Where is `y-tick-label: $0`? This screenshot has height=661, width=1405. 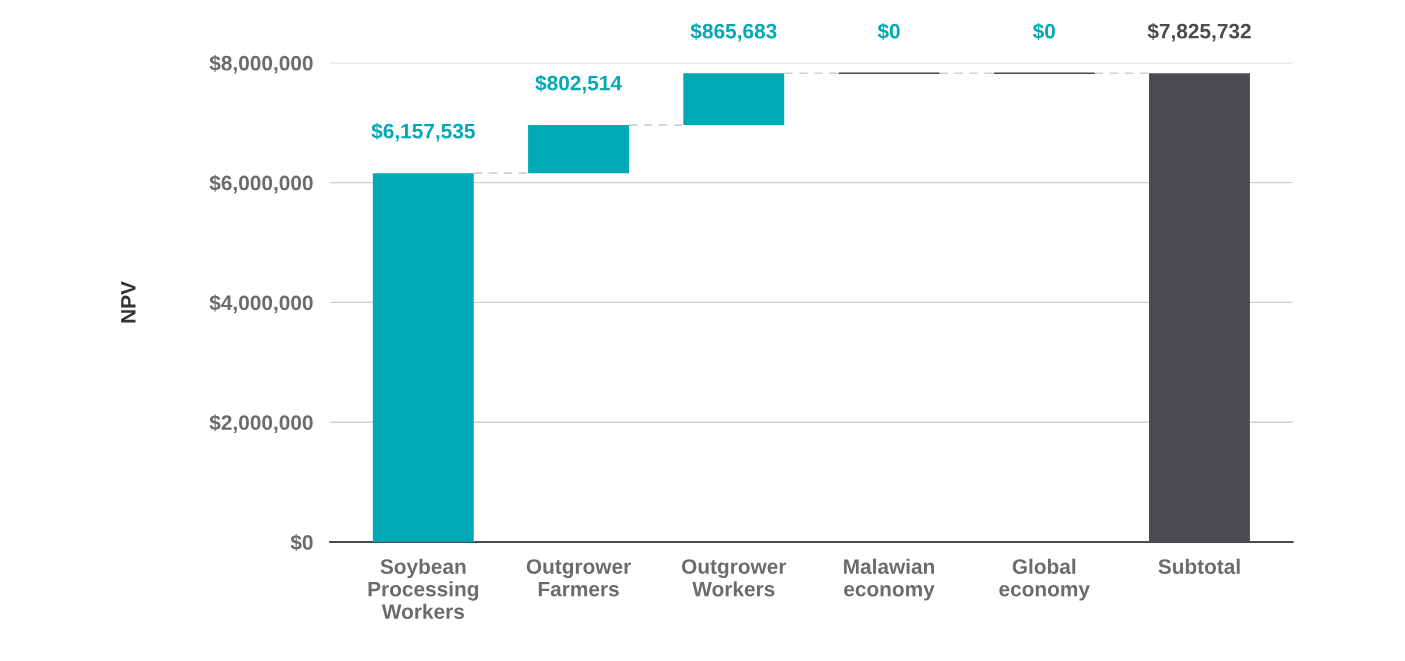 y-tick-label: $0 is located at coordinates (301, 543).